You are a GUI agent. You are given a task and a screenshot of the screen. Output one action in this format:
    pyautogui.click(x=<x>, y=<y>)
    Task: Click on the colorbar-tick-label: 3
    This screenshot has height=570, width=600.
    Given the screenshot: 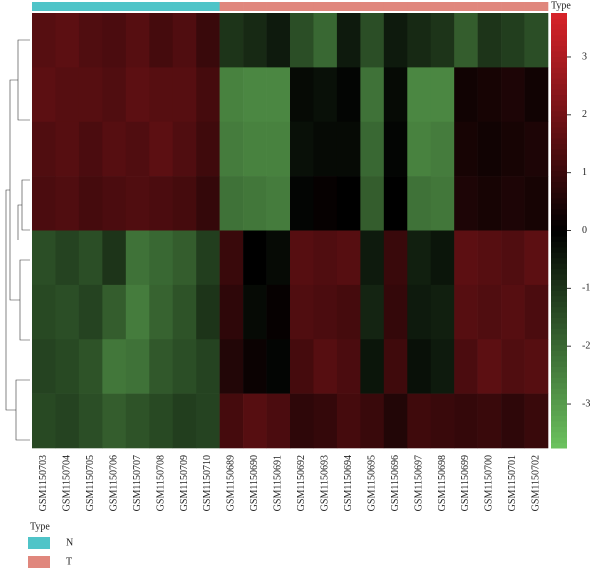 What is the action you would take?
    pyautogui.click(x=584, y=56)
    